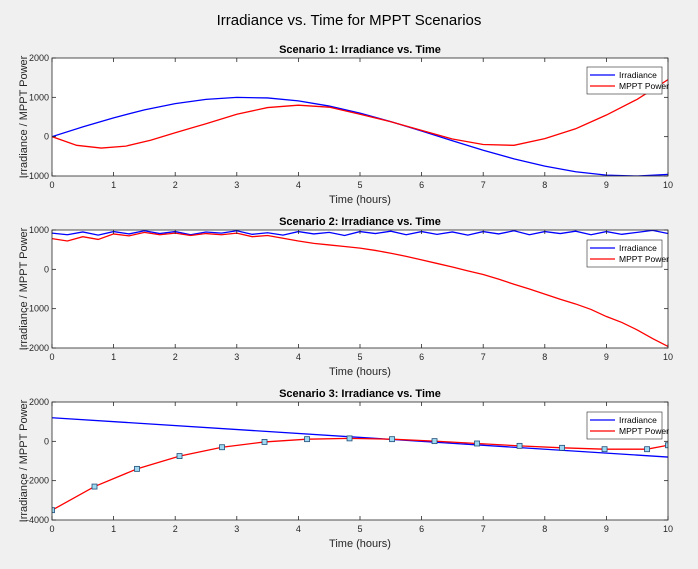 This screenshot has width=698, height=569. What do you see at coordinates (349, 20) in the screenshot?
I see `figure-title: Irradiance vs. Time for MPPT Scenarios` at bounding box center [349, 20].